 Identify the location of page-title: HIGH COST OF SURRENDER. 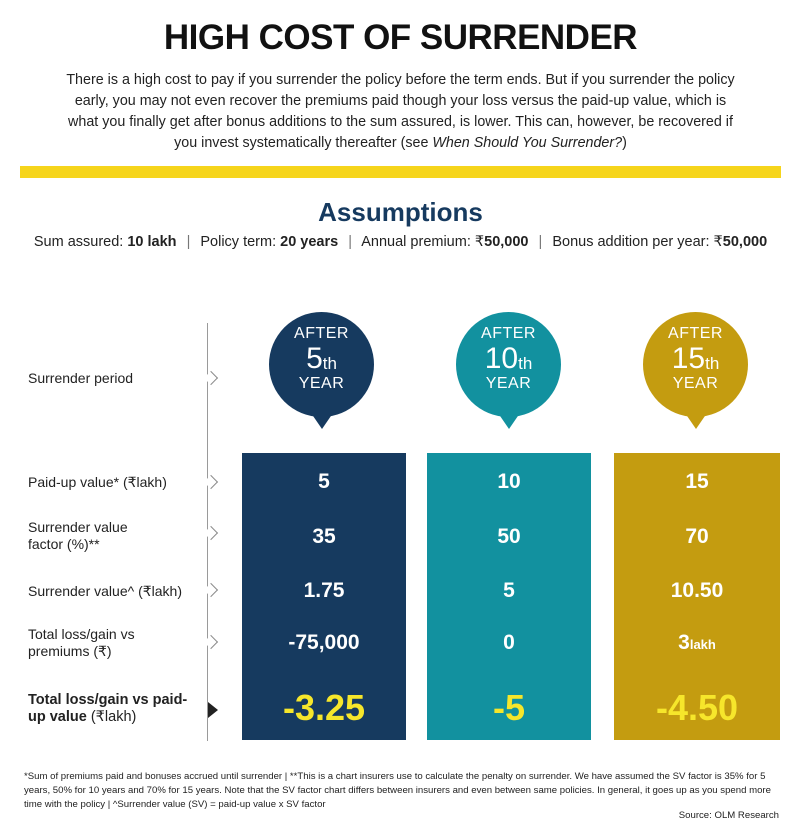
(400, 37).